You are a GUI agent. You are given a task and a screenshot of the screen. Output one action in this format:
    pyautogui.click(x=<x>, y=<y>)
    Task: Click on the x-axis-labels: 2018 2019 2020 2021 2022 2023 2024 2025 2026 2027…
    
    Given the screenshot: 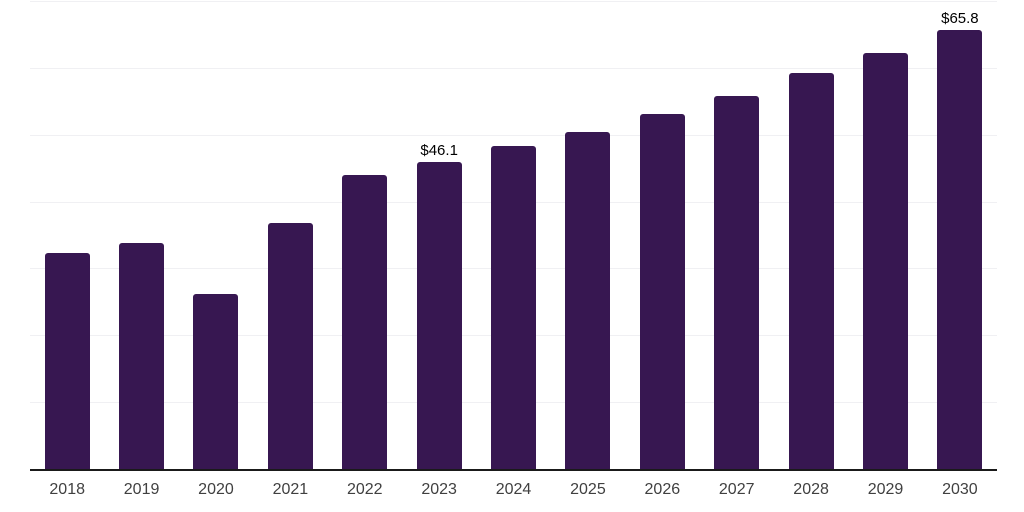 What is the action you would take?
    pyautogui.click(x=513, y=490)
    